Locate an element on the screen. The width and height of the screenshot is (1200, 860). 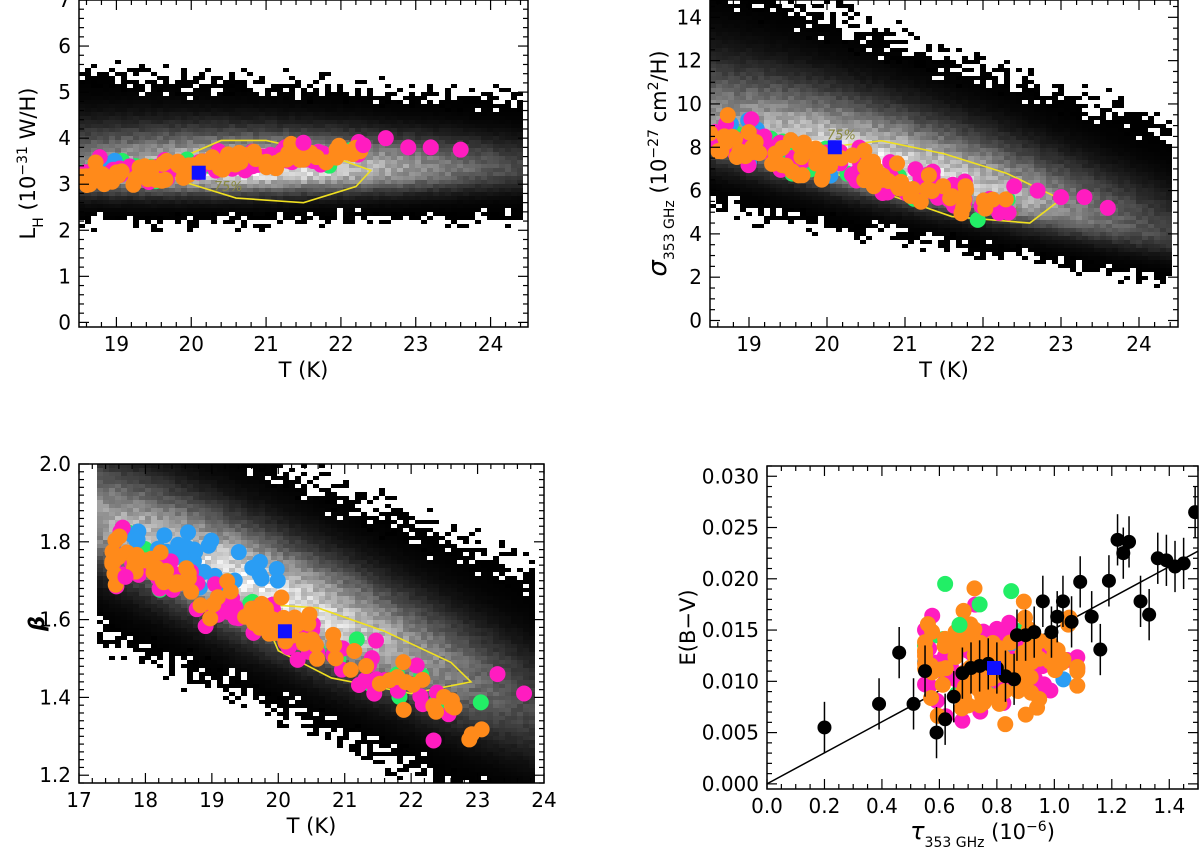
contour-label: 75% is located at coordinates (228, 187).